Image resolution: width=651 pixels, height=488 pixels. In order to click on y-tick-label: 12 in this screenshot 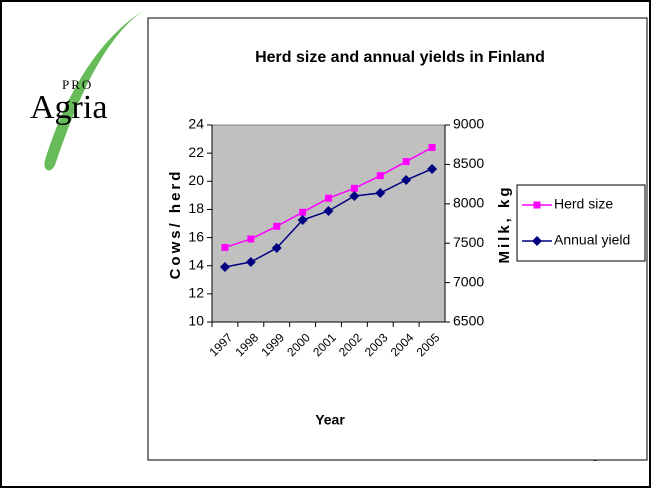, I will do `click(196, 293)`.